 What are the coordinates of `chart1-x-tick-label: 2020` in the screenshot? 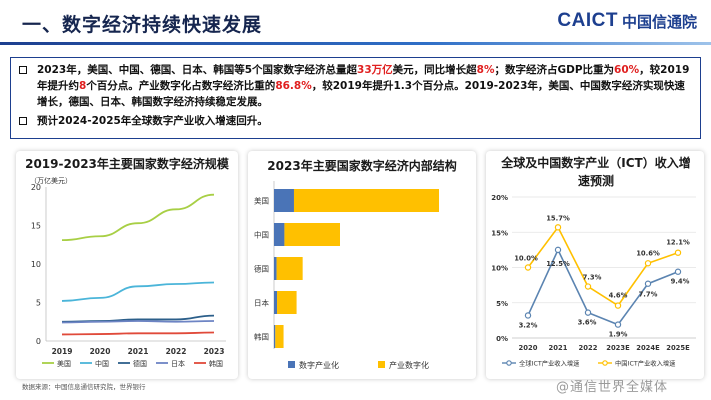 It's located at (100, 351).